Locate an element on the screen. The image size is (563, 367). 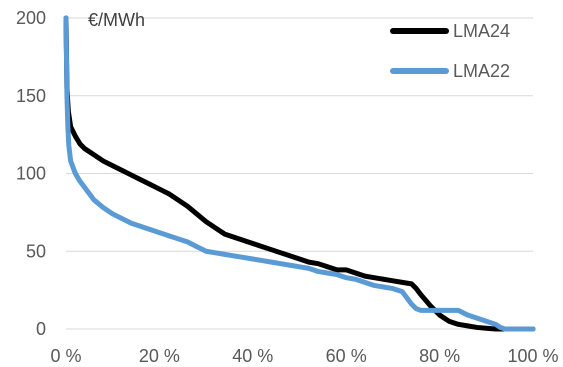
legend: LMA24 LMA22 is located at coordinates (450, 51).